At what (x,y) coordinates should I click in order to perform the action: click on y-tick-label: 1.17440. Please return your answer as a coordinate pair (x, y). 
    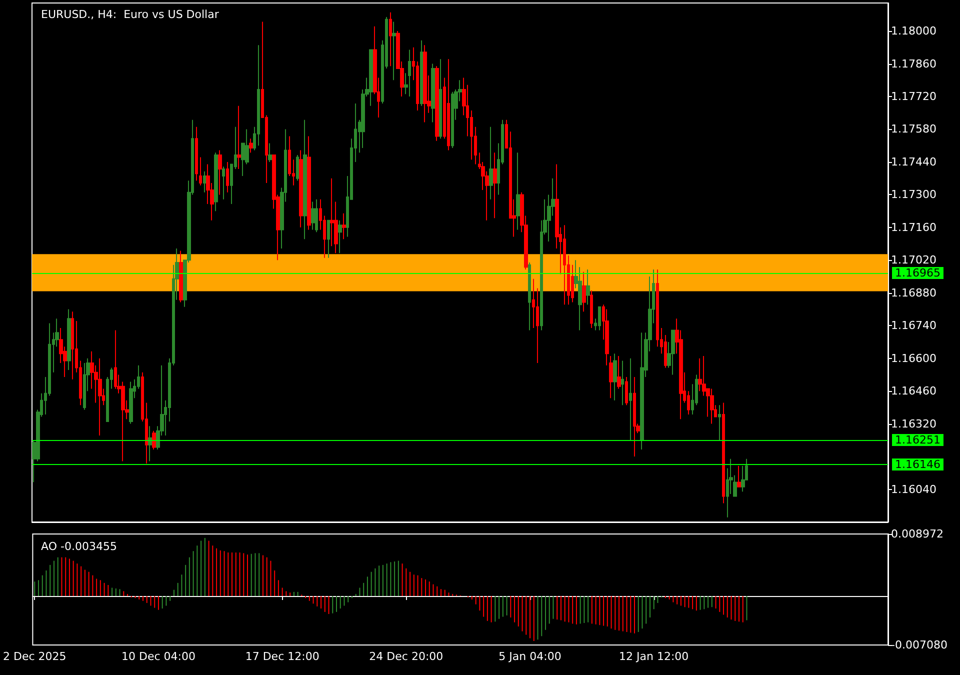
    Looking at the image, I should click on (913, 161).